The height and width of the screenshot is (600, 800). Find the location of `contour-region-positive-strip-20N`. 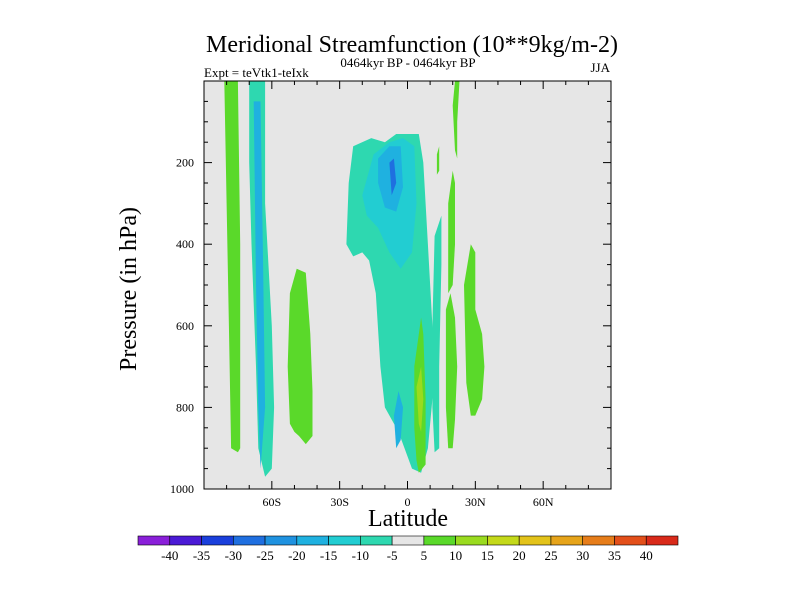

contour-region-positive-strip-20N is located at coordinates (451, 232).